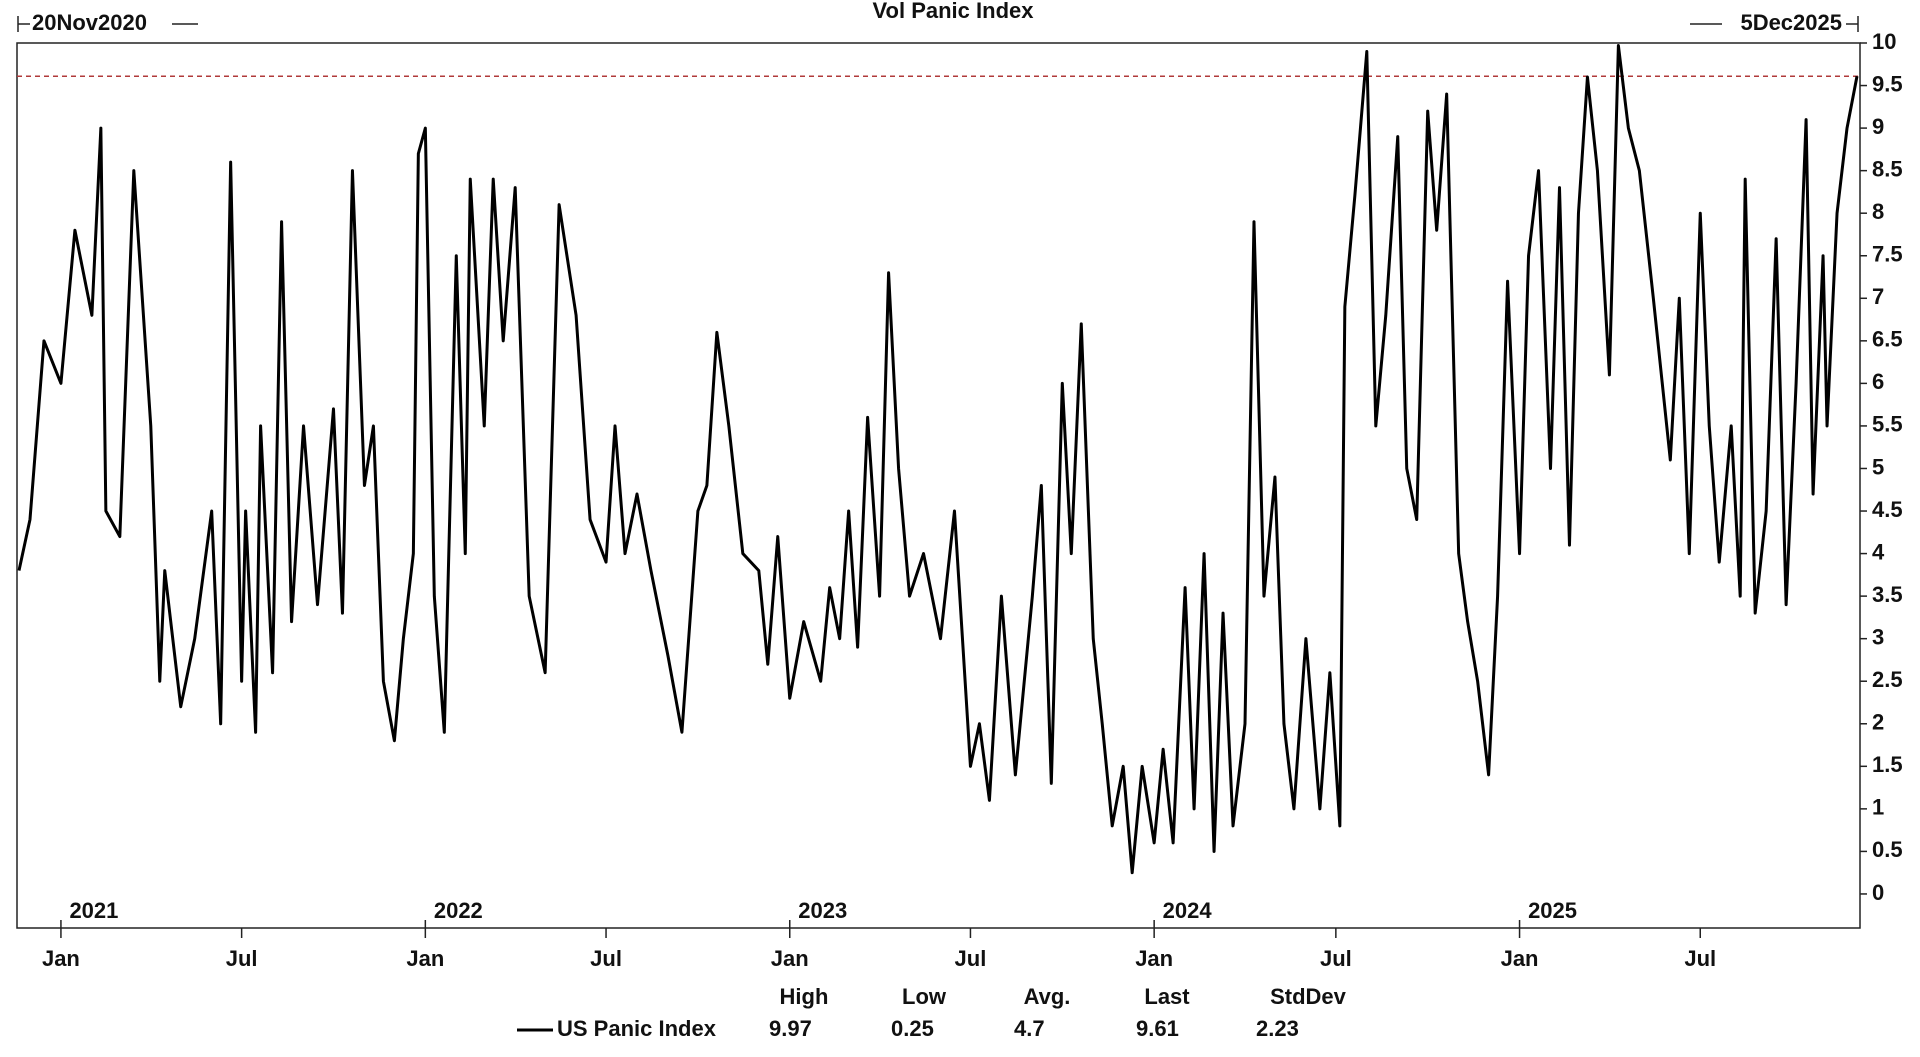 The height and width of the screenshot is (1057, 1920). I want to click on legend-label: US Panic Index, so click(637, 1028).